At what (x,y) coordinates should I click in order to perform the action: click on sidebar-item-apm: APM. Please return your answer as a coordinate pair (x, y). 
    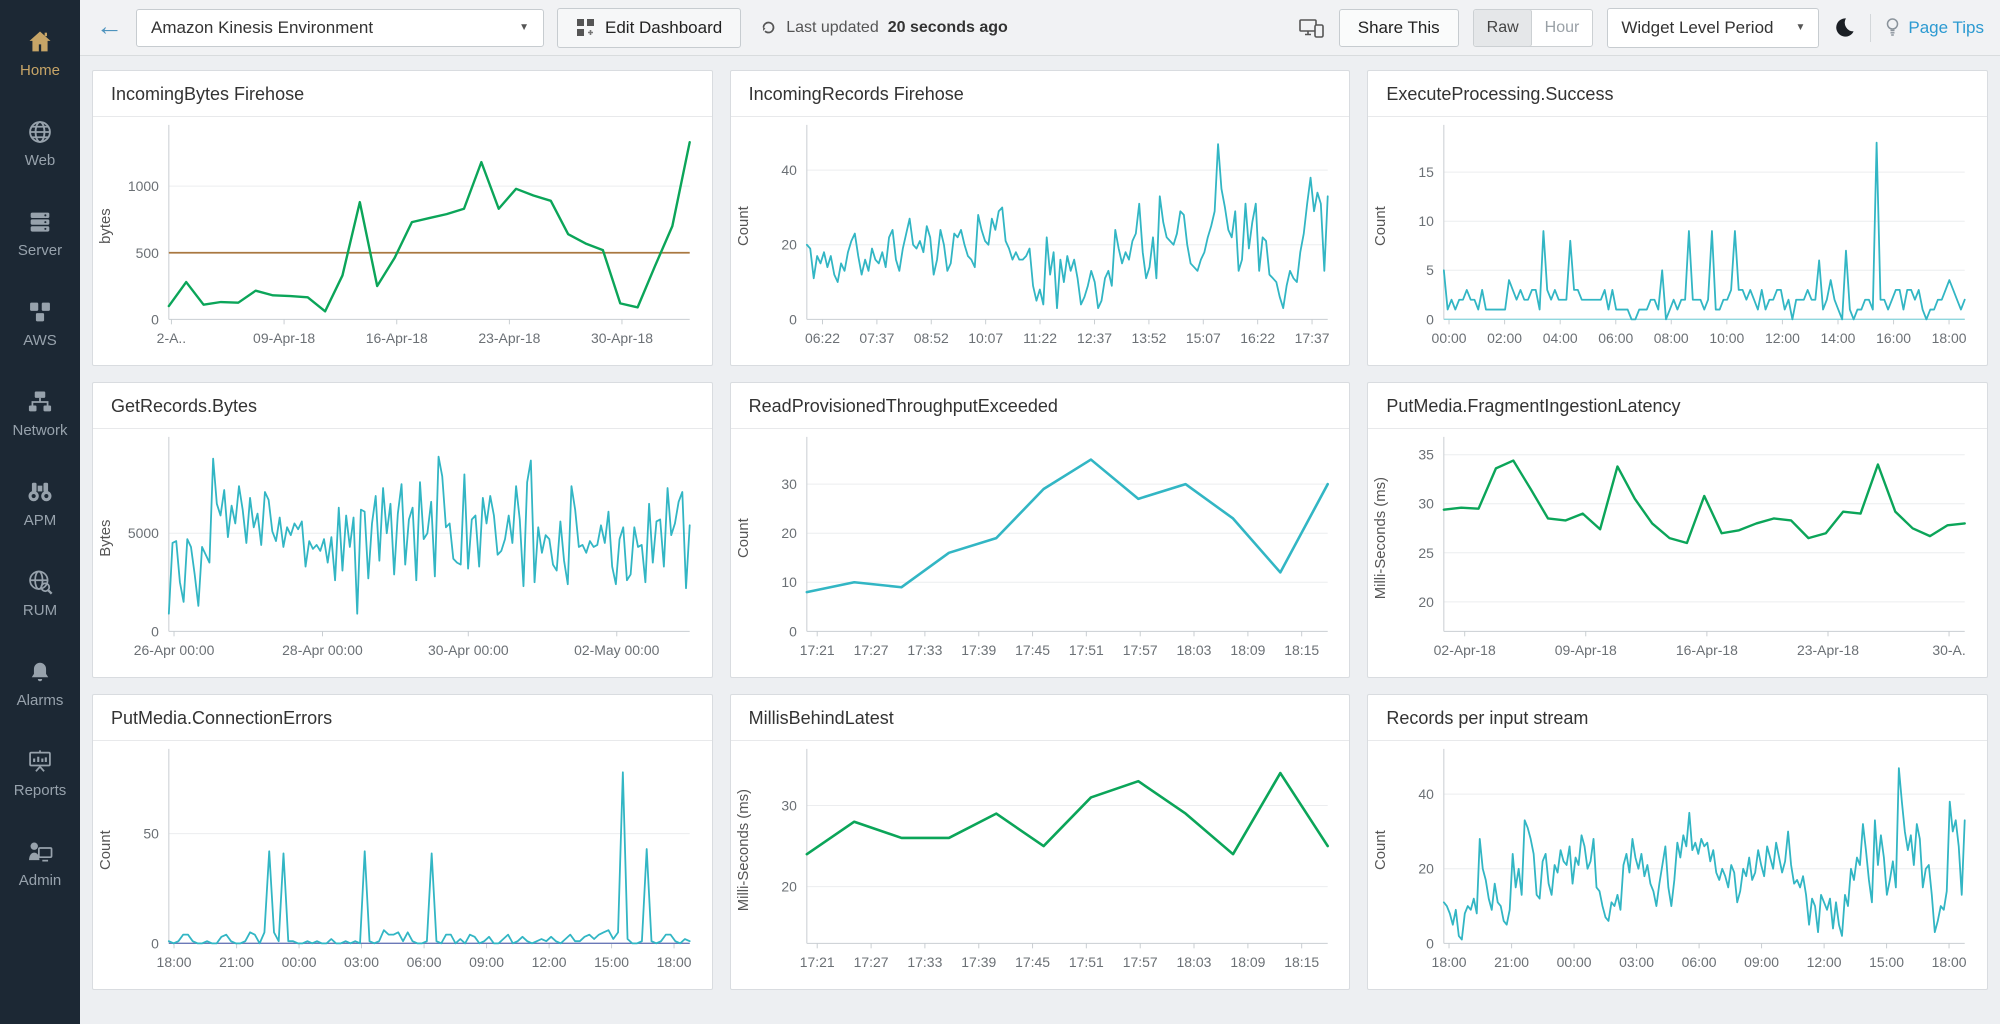
    Looking at the image, I should click on (40, 503).